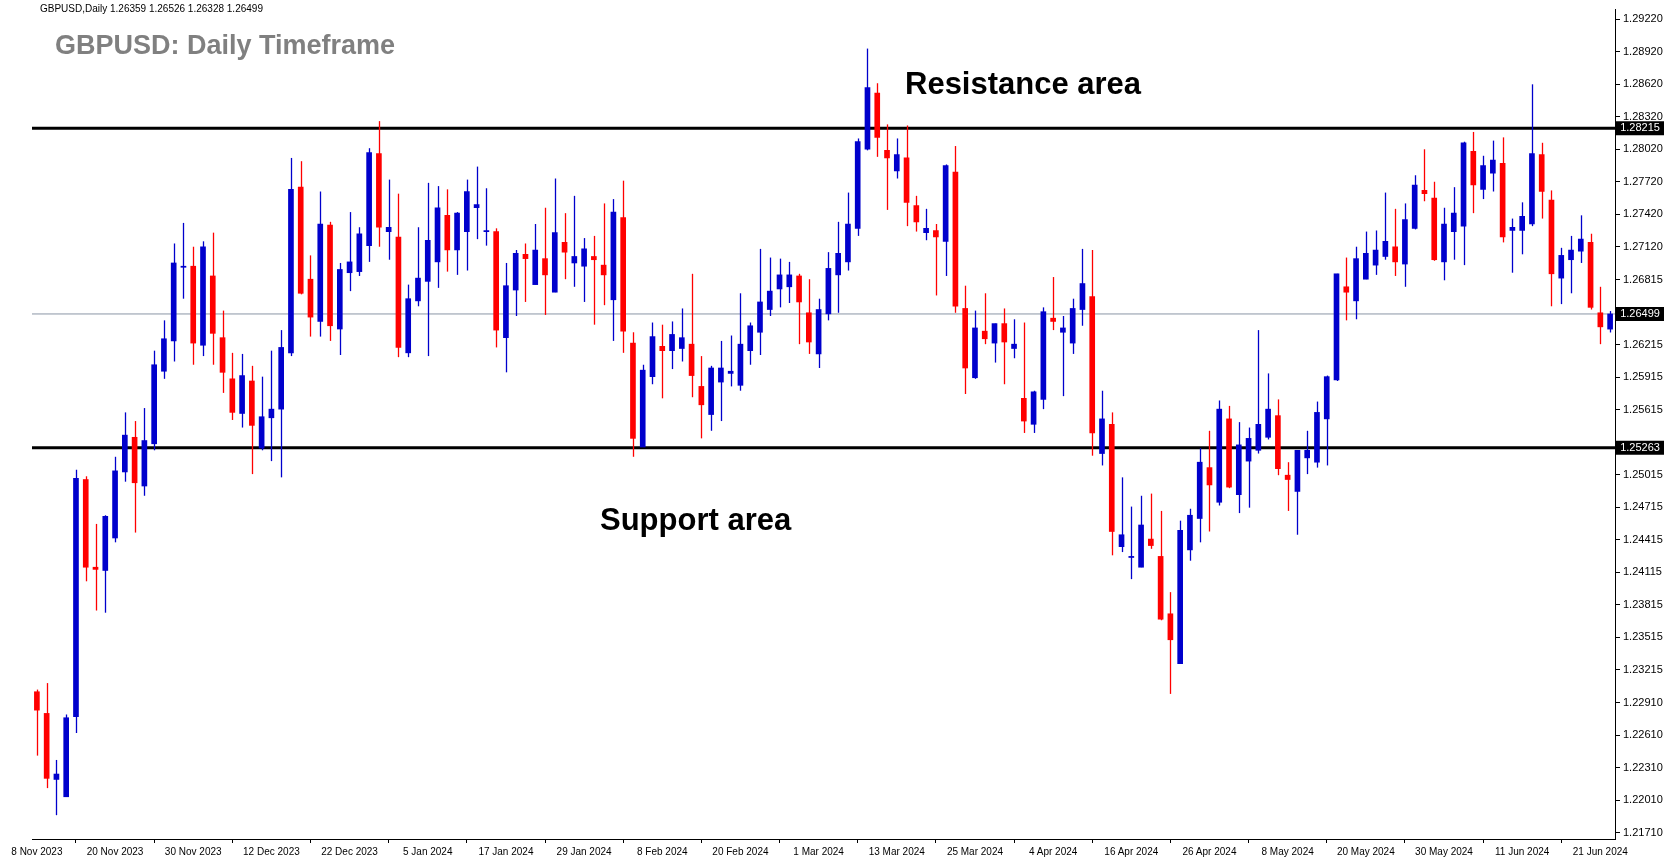  I want to click on y-tick-label: 1.23815, so click(1643, 603).